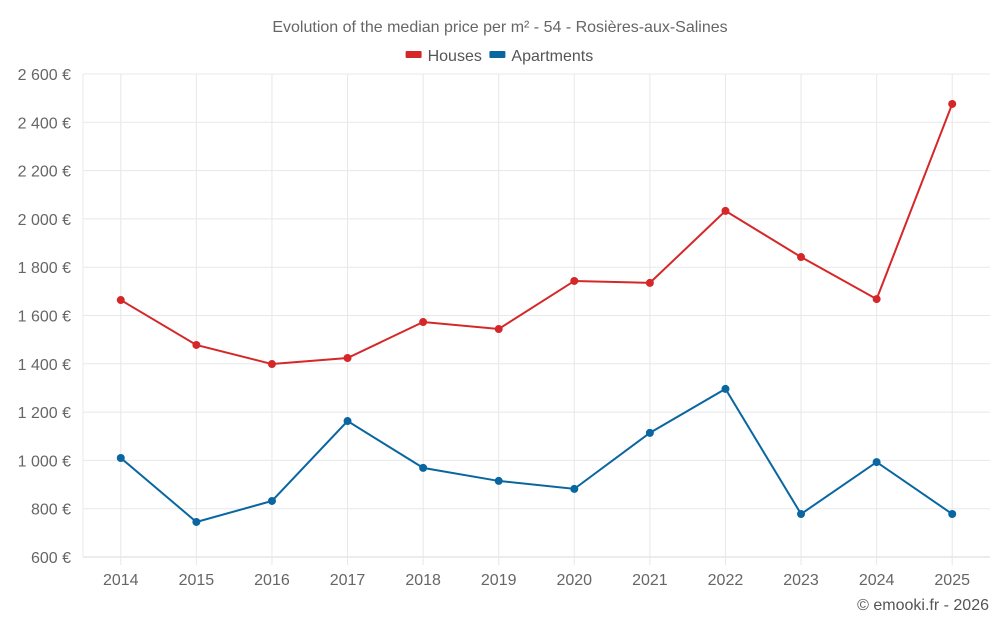 This screenshot has width=1000, height=625. I want to click on data-point-houses-2023, so click(801, 257).